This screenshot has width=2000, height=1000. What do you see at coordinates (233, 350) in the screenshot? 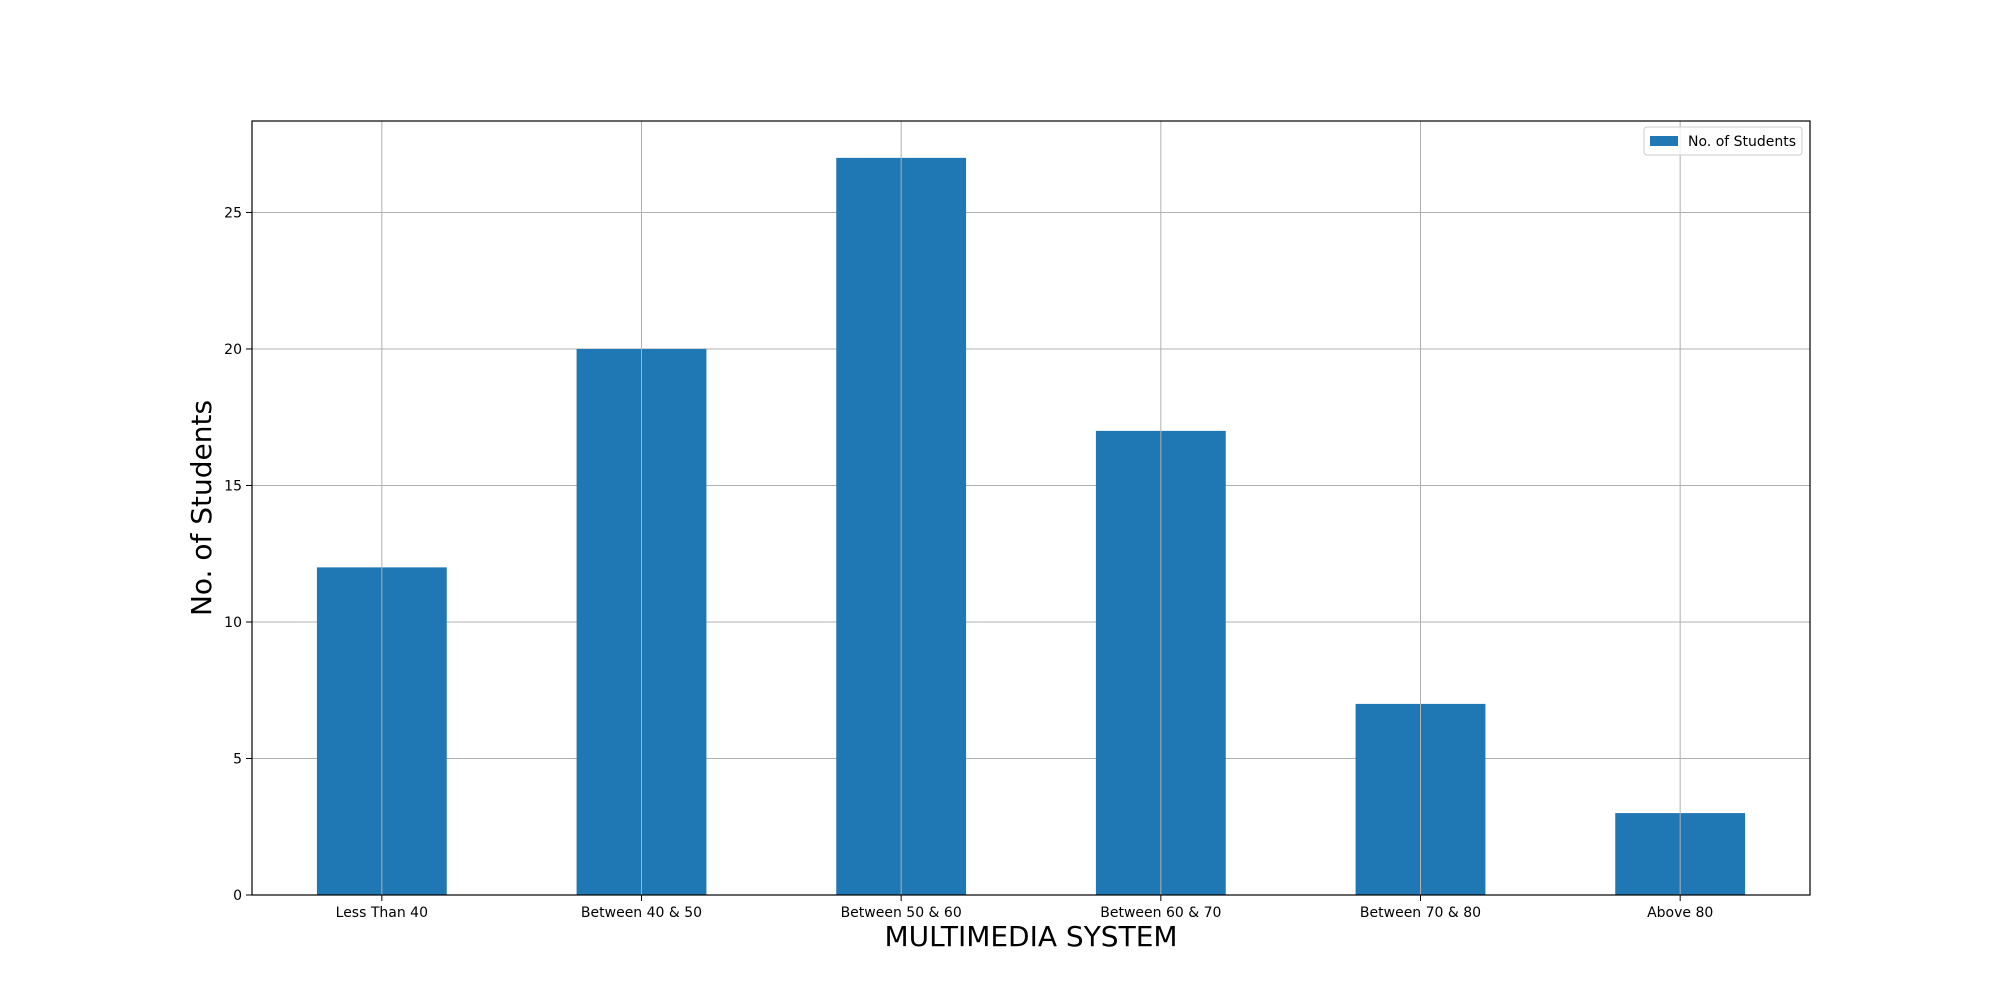
I see `y-tick-label: 20` at bounding box center [233, 350].